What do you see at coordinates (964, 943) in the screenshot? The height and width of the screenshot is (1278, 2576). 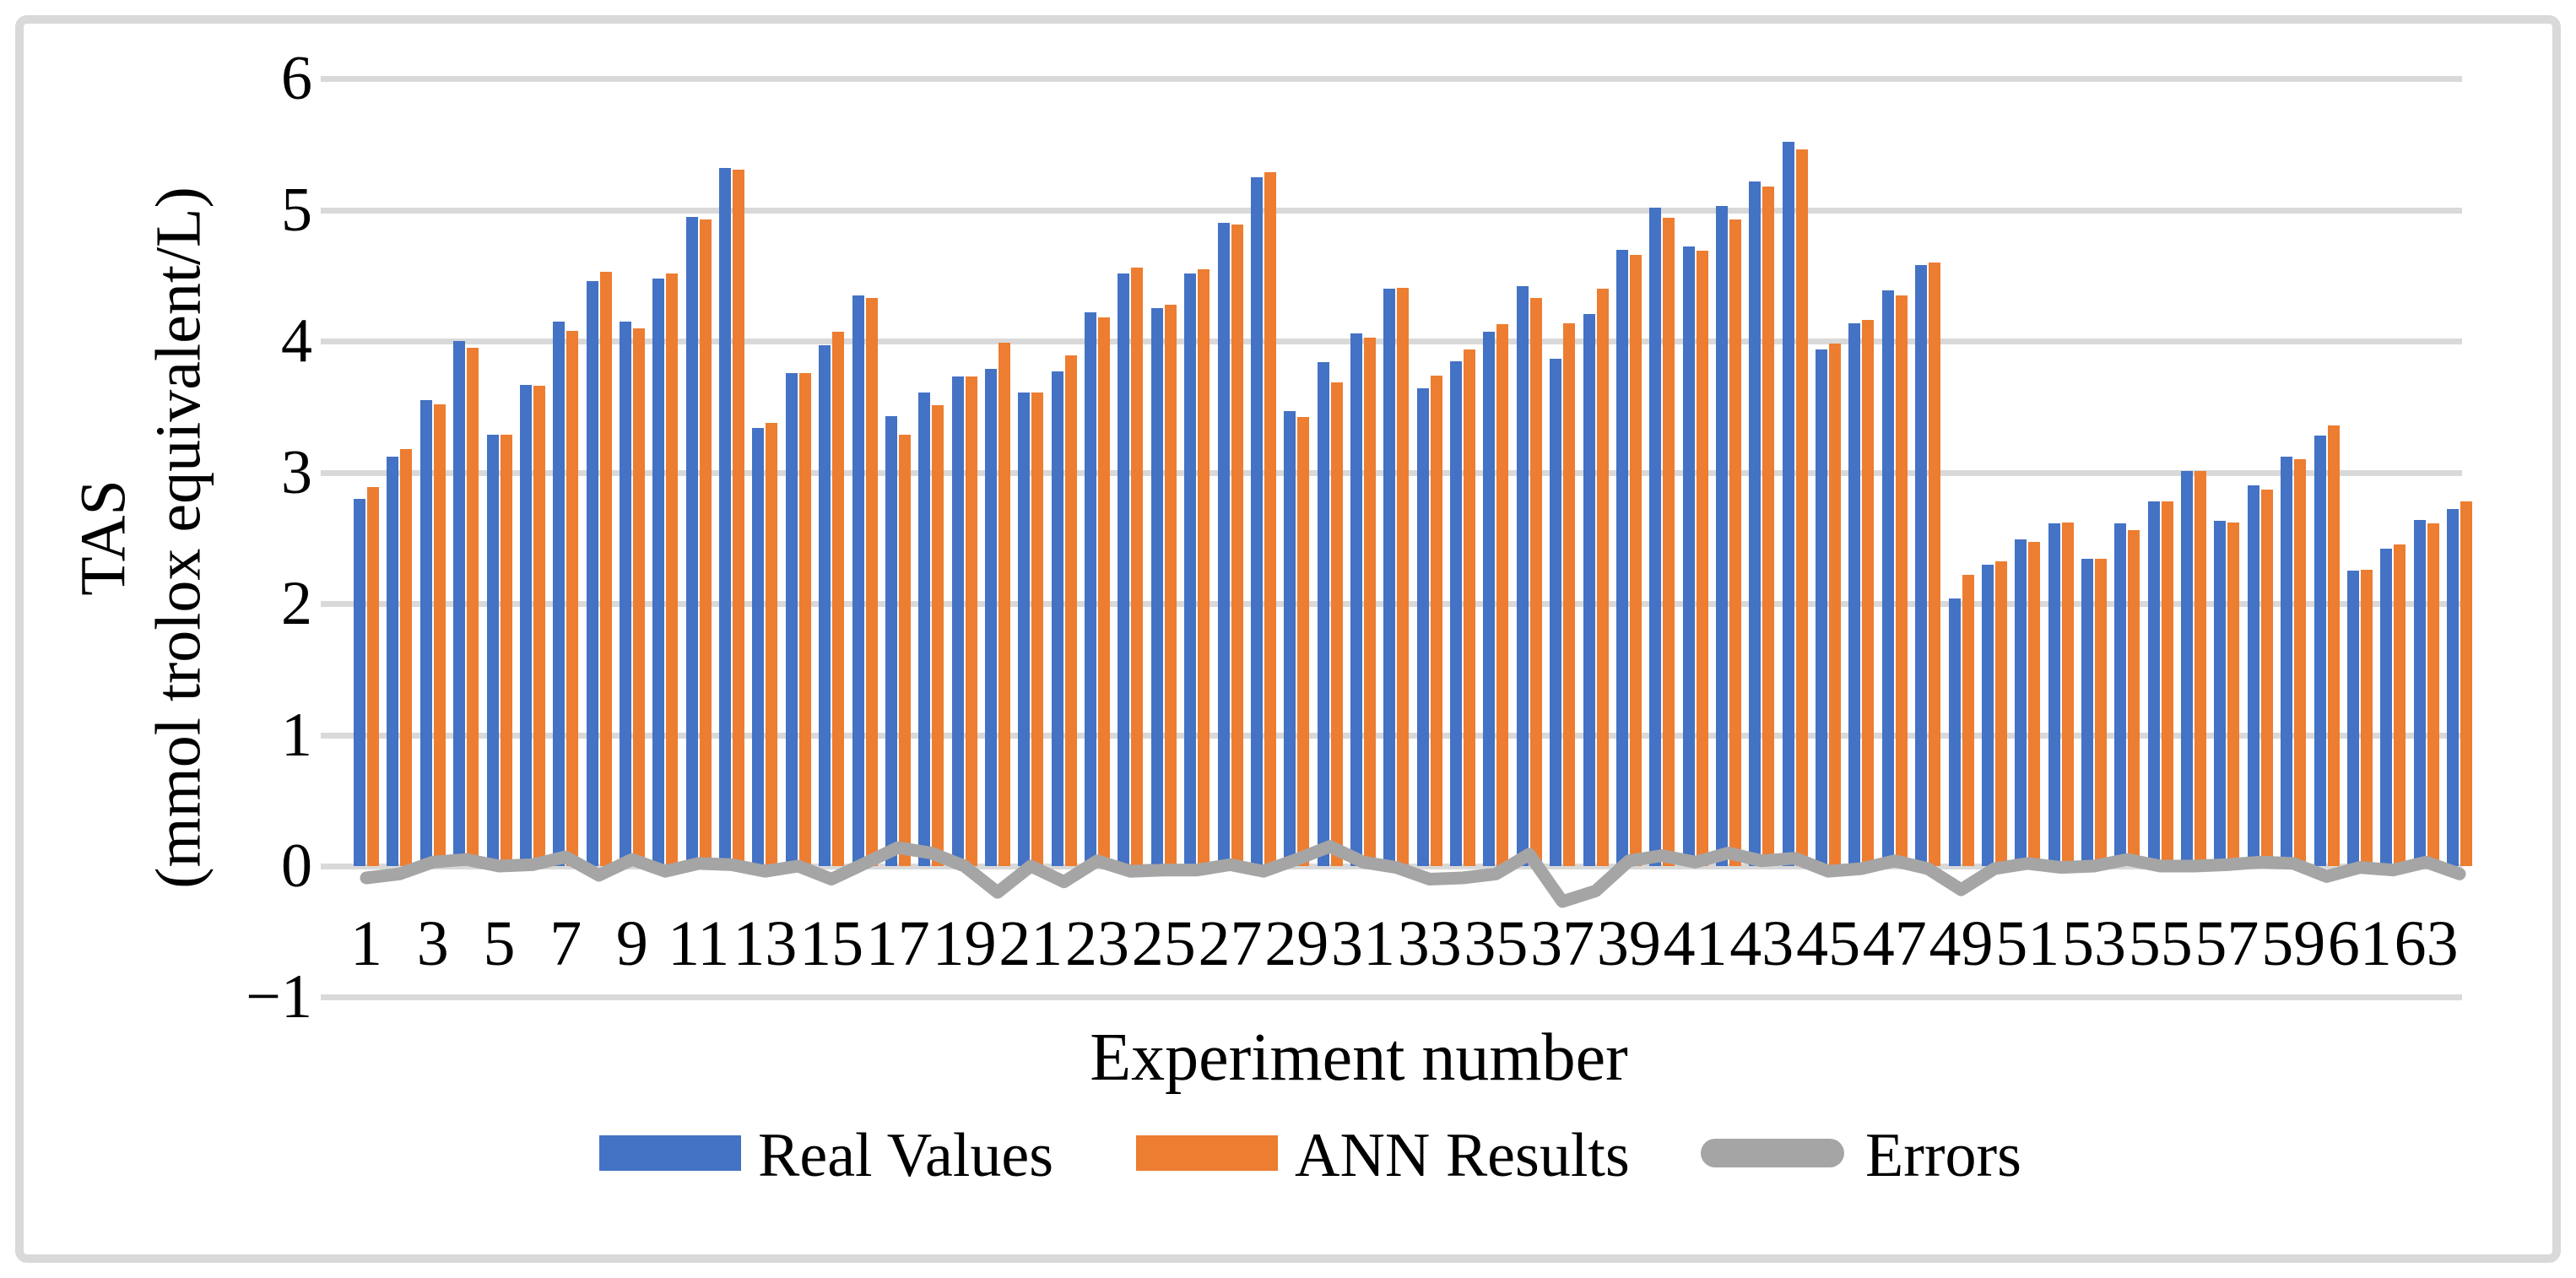 I see `x-tick-label-19: 19` at bounding box center [964, 943].